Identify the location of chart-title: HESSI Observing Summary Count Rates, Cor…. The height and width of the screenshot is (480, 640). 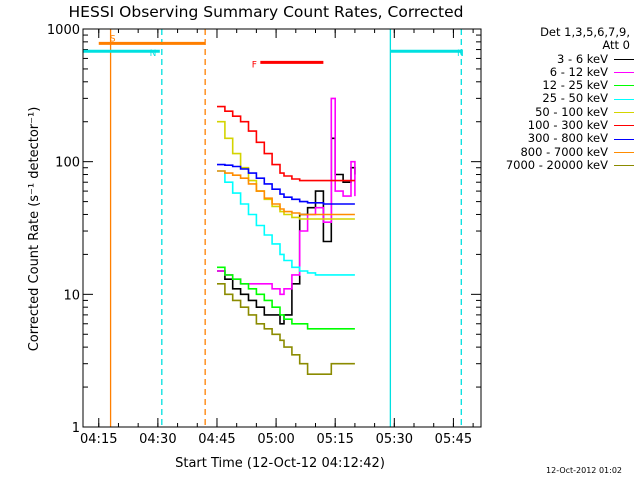
(266, 12).